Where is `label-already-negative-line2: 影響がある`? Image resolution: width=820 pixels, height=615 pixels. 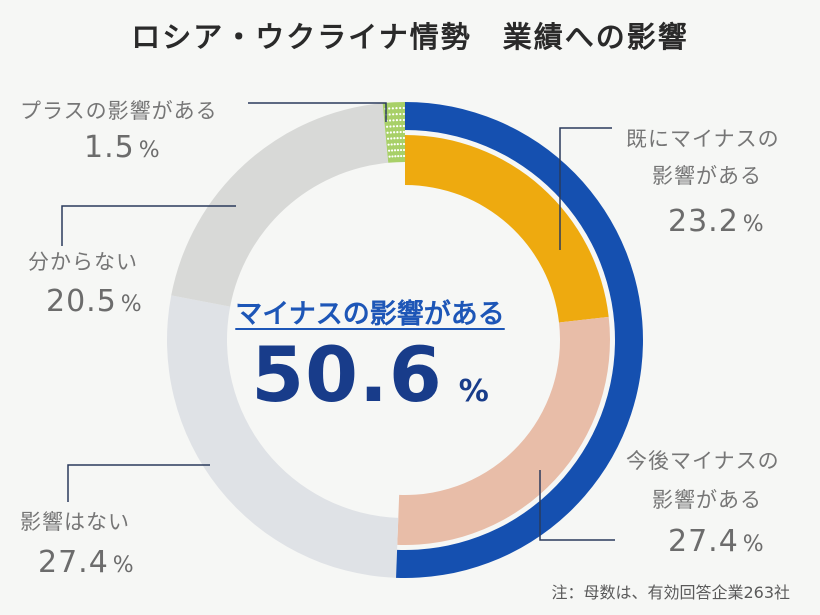
label-already-negative-line2: 影響がある is located at coordinates (707, 176).